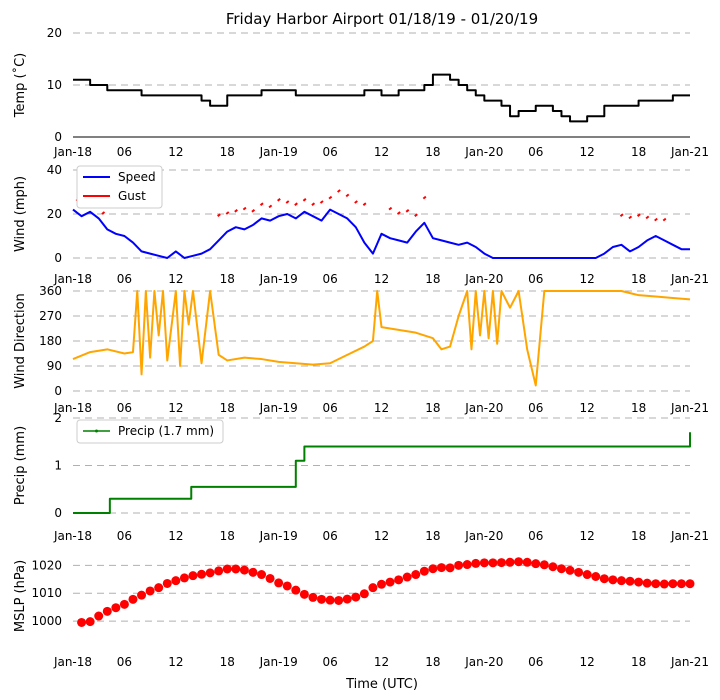 The width and height of the screenshot is (720, 700). What do you see at coordinates (54, 33) in the screenshot?
I see `y-tick-label-temp: 20` at bounding box center [54, 33].